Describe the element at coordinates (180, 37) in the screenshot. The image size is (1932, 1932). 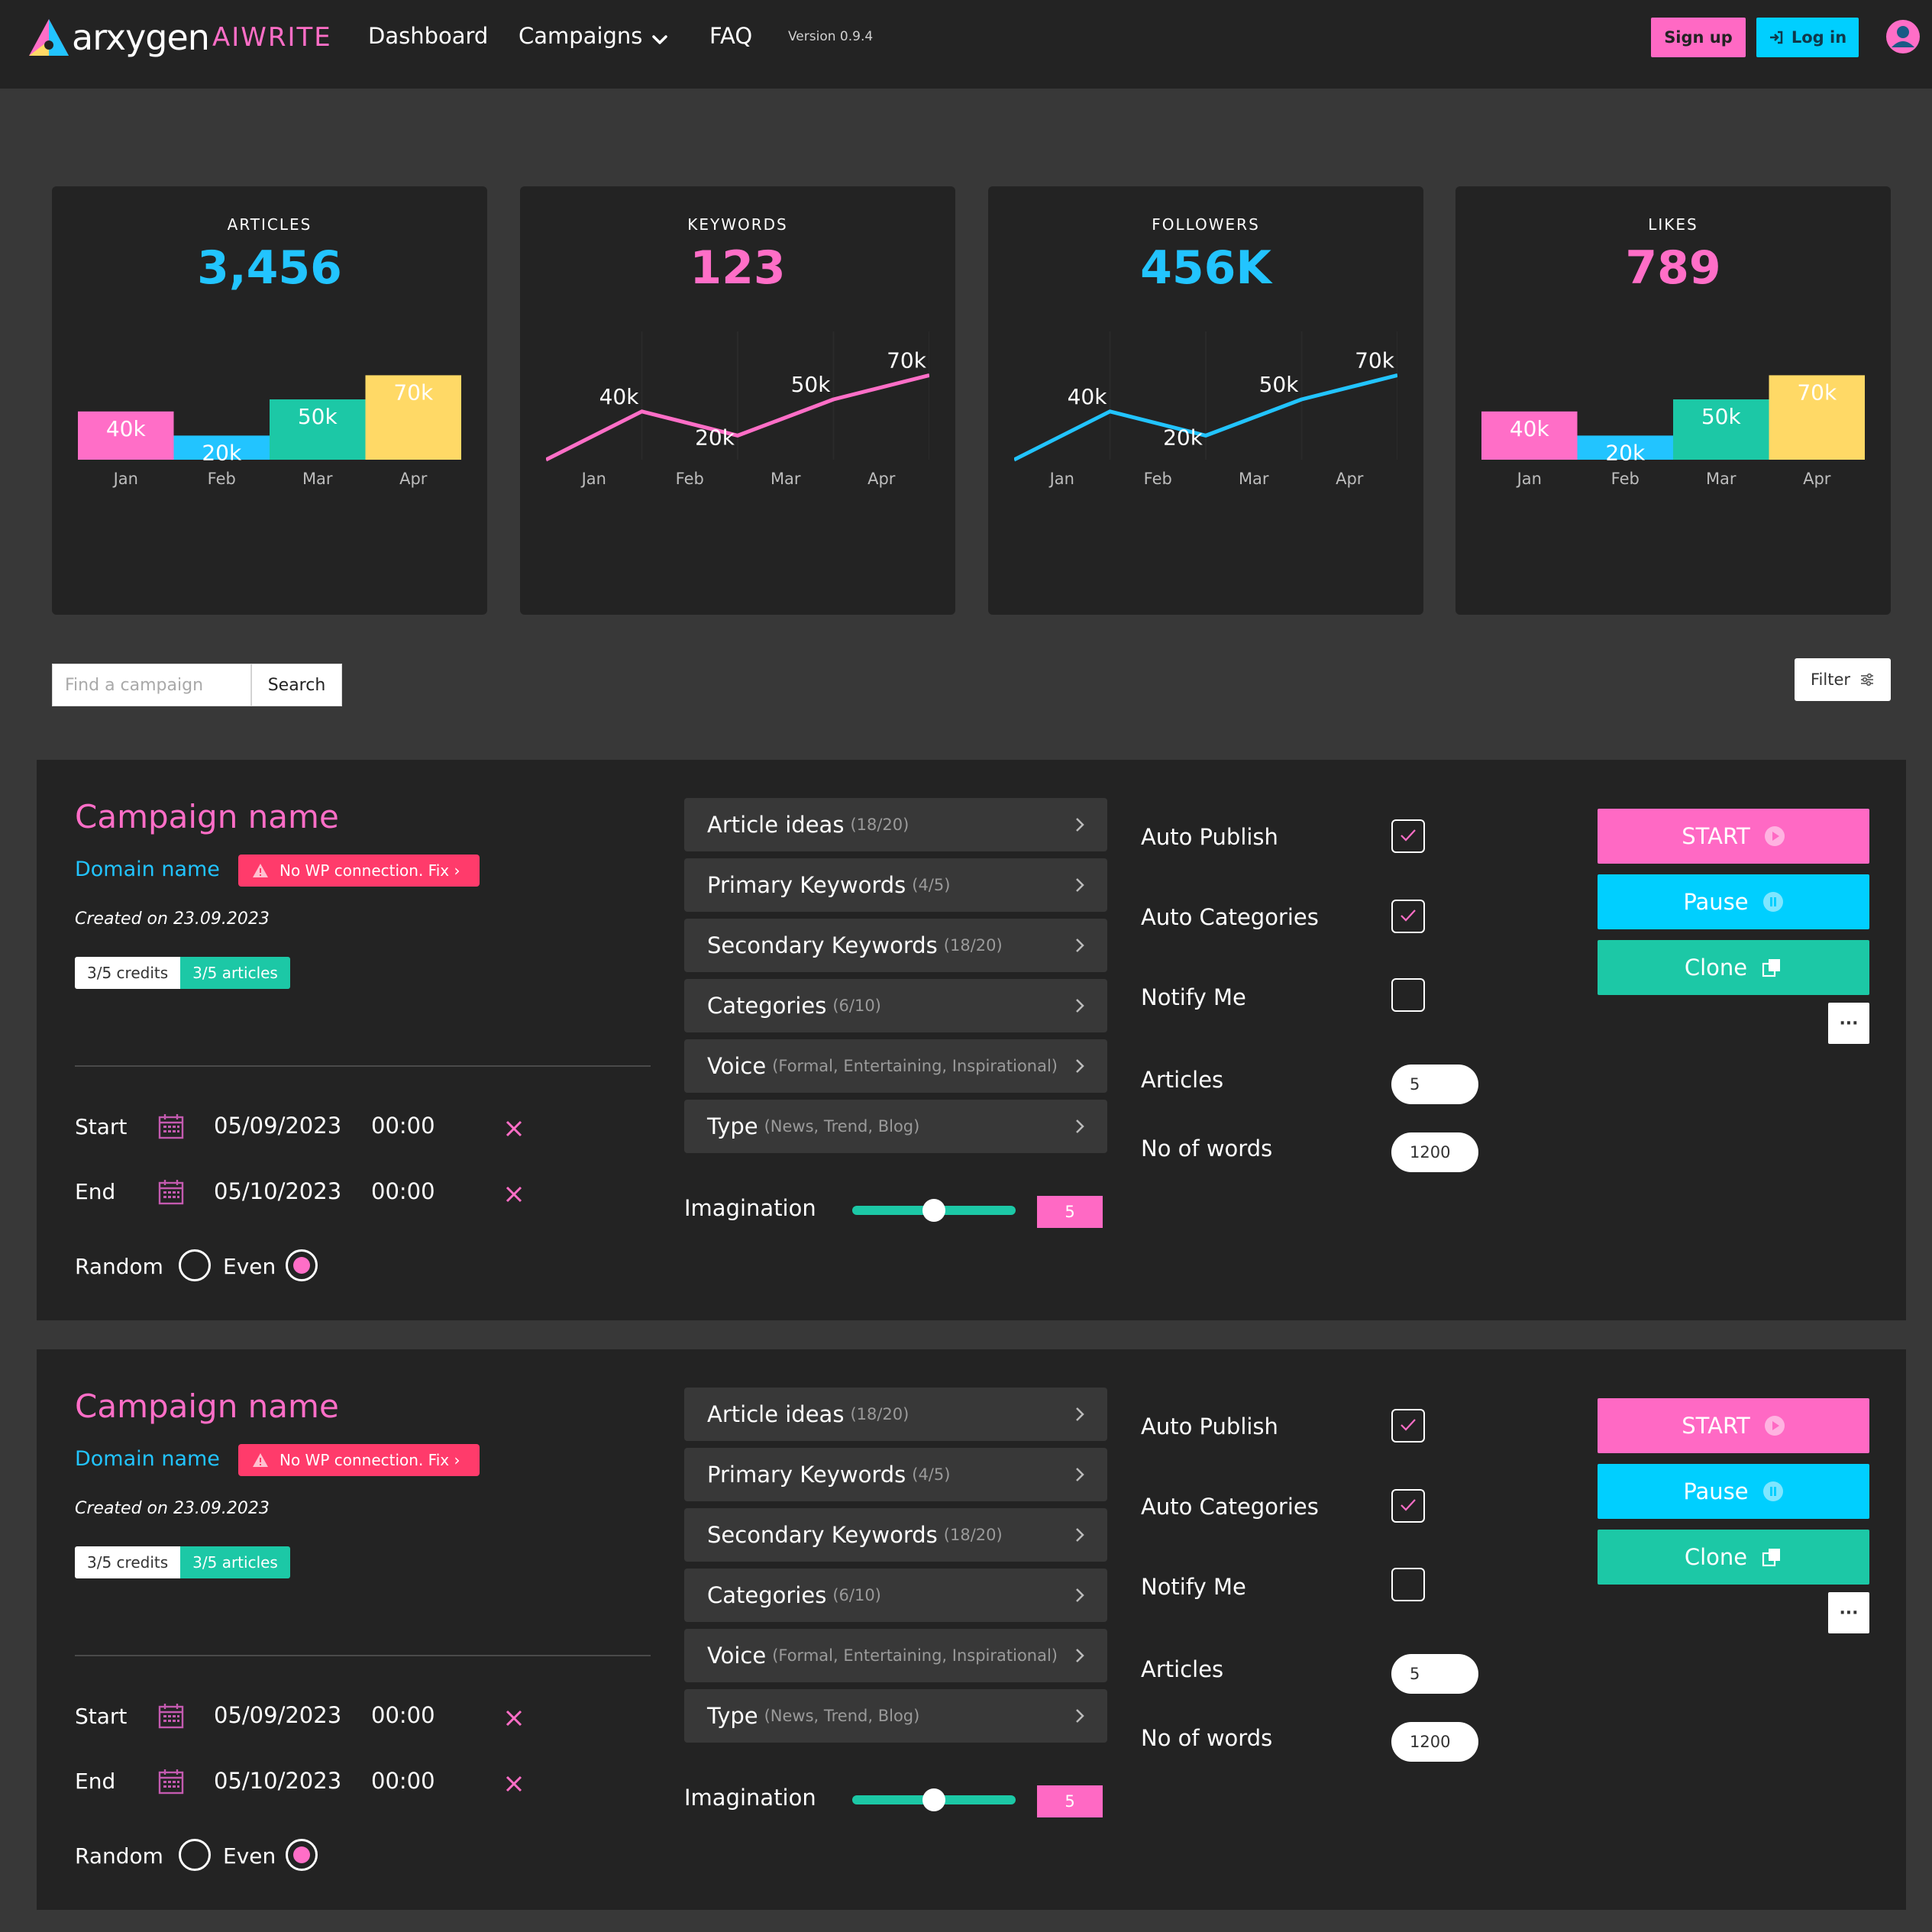
I see `logo: arxygen AIWRITE` at that location.